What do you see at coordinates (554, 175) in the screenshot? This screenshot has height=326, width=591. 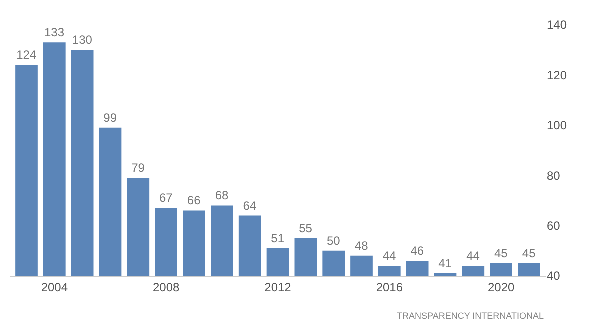 I see `y-tick-label: 80` at bounding box center [554, 175].